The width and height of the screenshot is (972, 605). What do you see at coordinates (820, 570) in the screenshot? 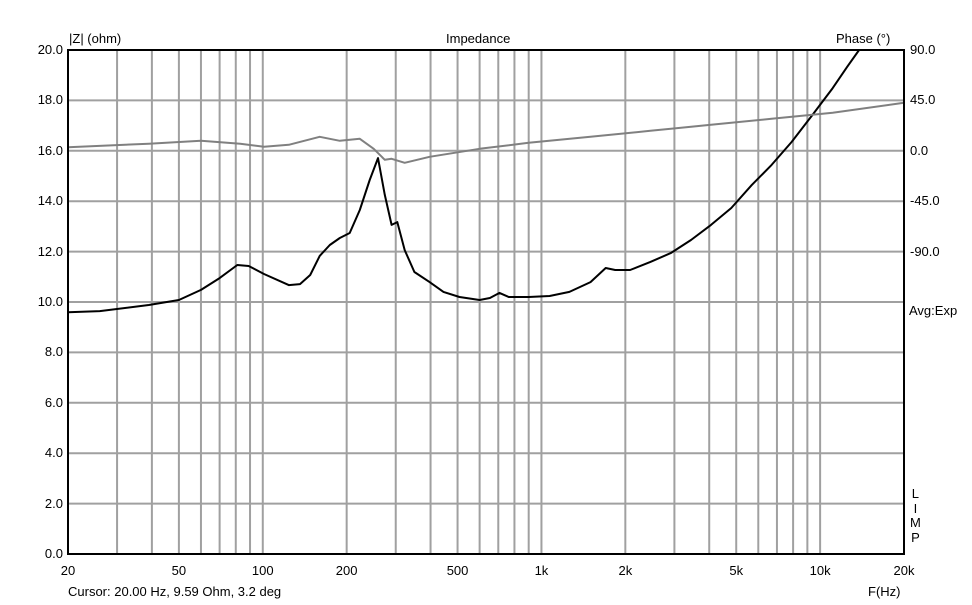
I see `x-tick-label: 10k` at bounding box center [820, 570].